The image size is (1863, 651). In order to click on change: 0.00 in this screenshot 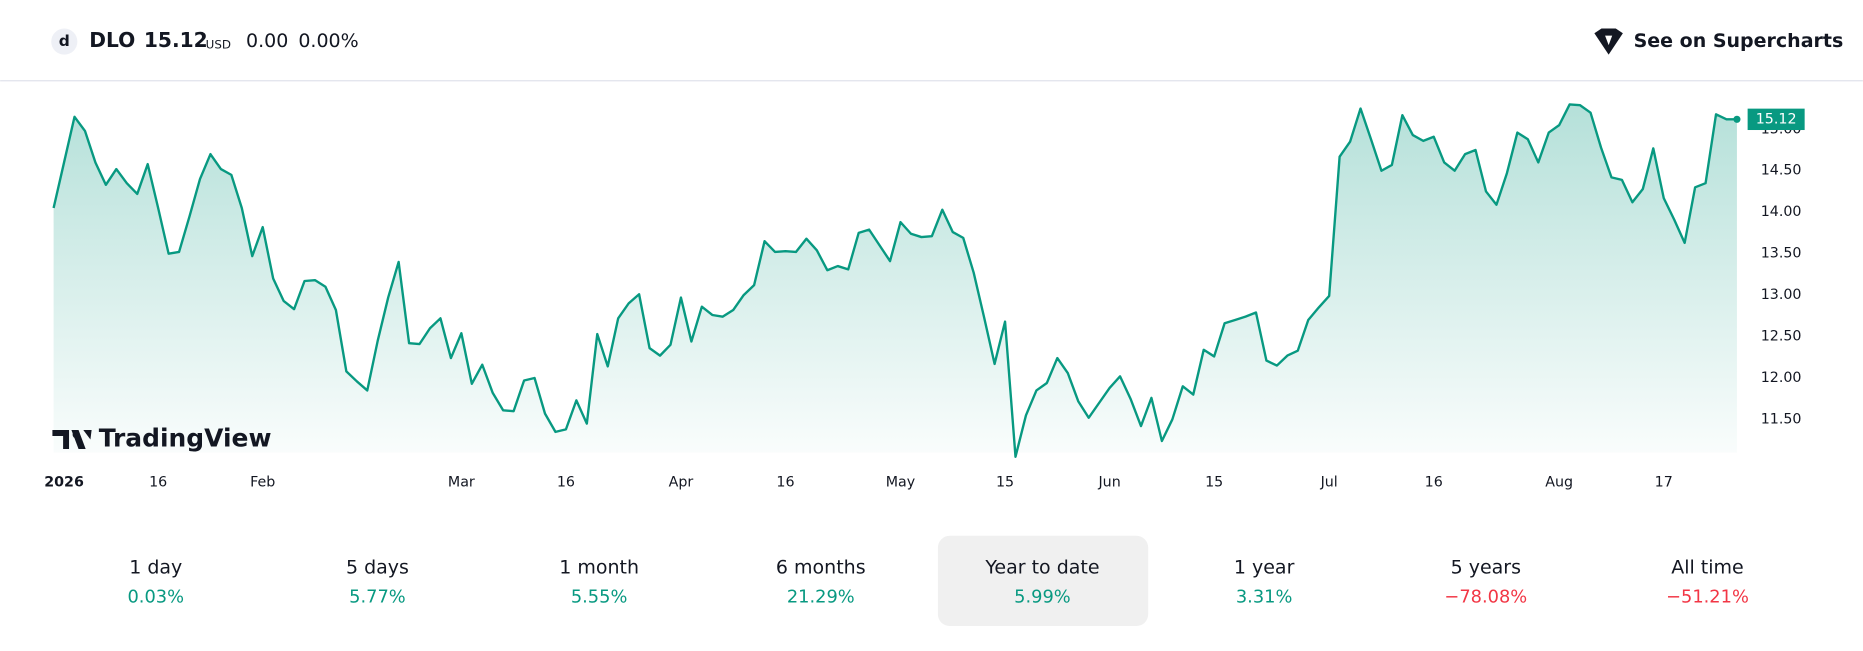, I will do `click(267, 41)`.